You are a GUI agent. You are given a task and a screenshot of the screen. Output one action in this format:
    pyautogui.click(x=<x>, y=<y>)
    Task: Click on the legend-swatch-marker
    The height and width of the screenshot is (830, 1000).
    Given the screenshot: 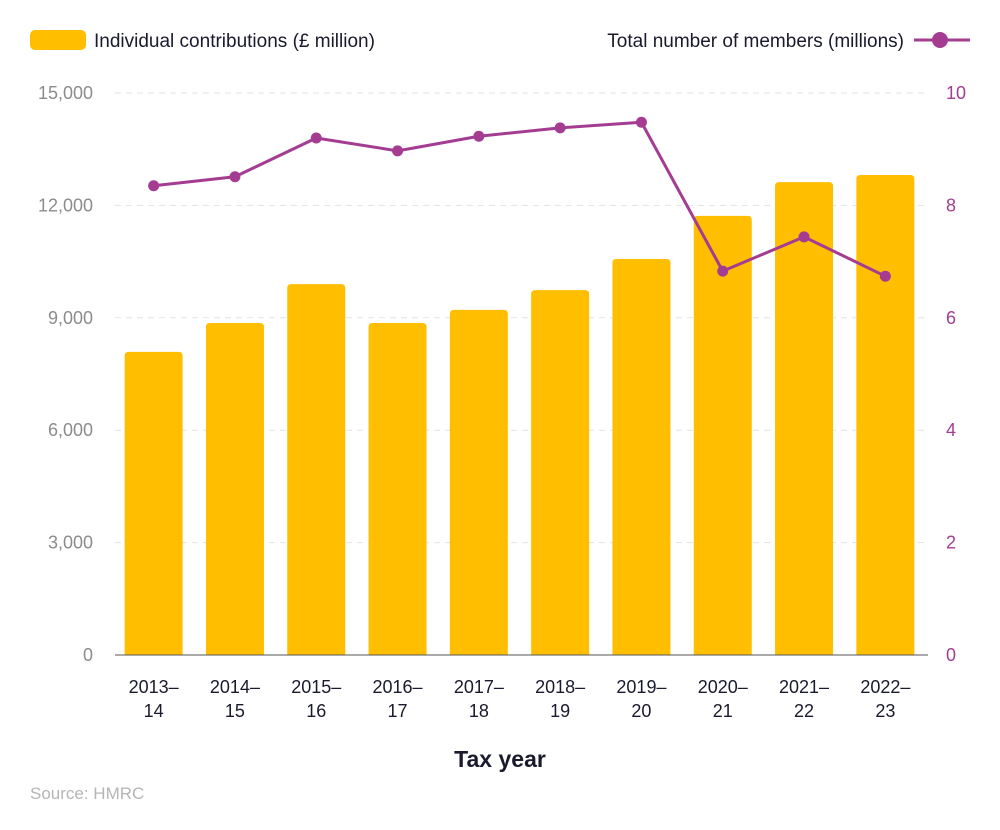 What is the action you would take?
    pyautogui.click(x=940, y=40)
    